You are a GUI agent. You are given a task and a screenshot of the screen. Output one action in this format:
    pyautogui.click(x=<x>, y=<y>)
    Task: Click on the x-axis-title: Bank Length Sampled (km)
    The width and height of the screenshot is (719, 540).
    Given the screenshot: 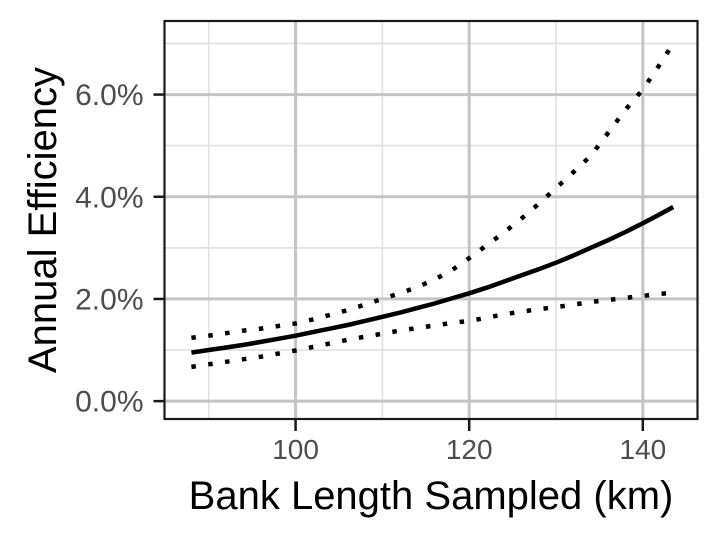 What is the action you would take?
    pyautogui.click(x=431, y=496)
    